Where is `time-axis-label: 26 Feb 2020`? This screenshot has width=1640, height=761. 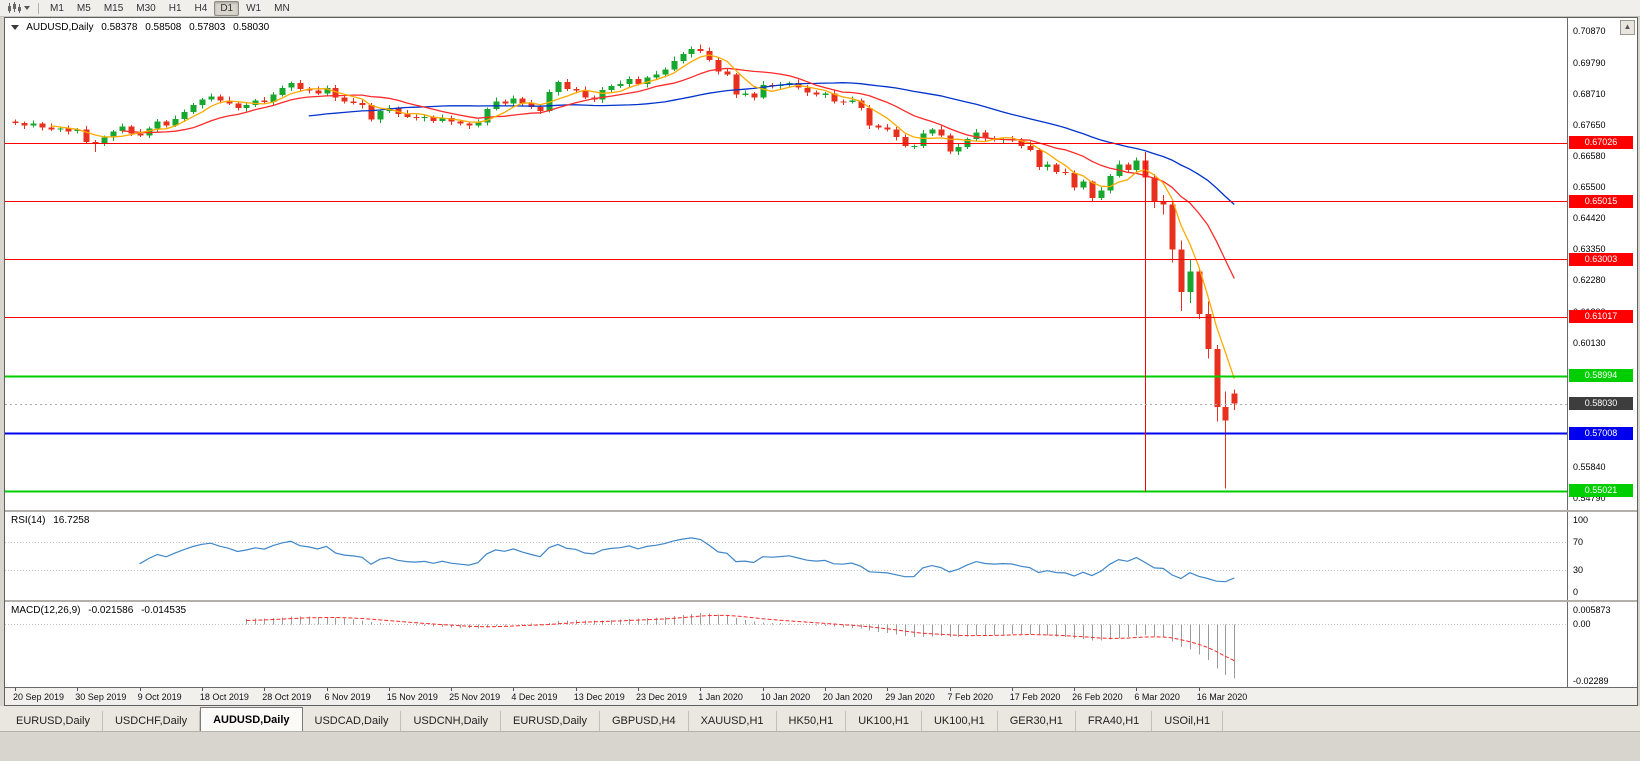 time-axis-label: 26 Feb 2020 is located at coordinates (1097, 697).